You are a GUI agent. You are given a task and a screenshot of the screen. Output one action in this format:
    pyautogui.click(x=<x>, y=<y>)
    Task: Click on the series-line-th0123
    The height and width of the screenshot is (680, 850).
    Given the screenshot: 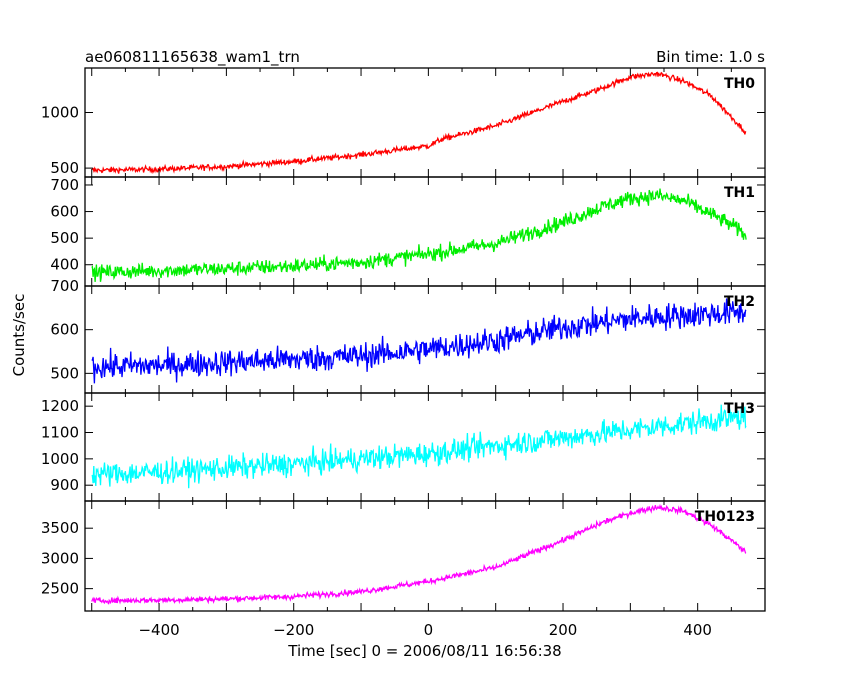 What is the action you would take?
    pyautogui.click(x=419, y=554)
    